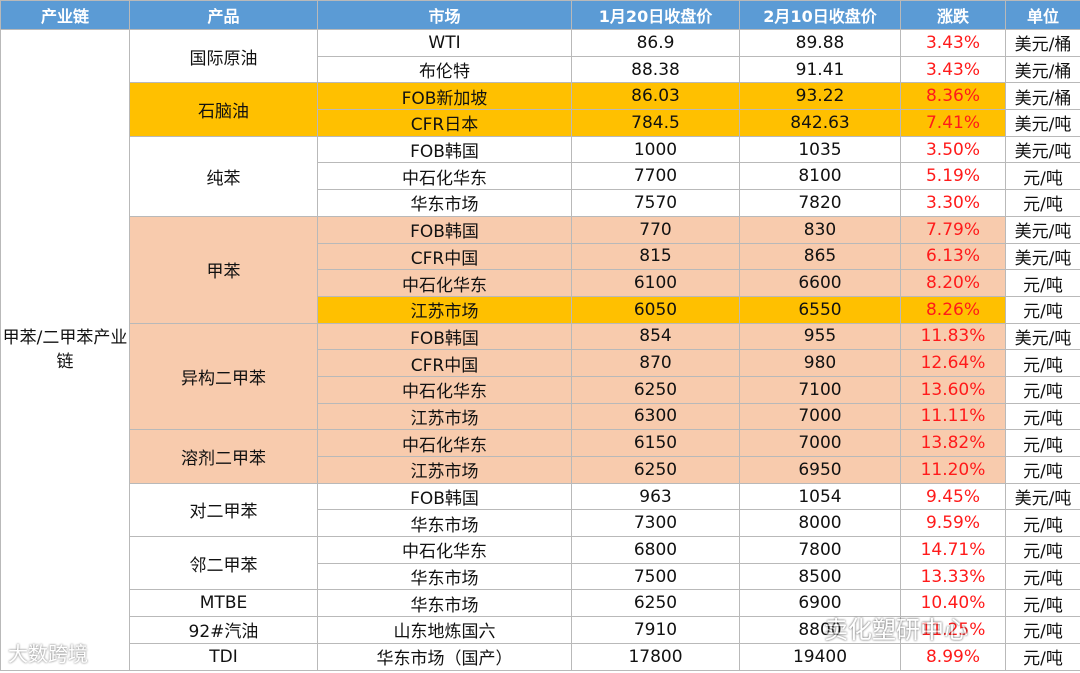  I want to click on table-row: 纯苯 FOB韩国 1000 1035 3.50% 美元/吨, so click(540, 176).